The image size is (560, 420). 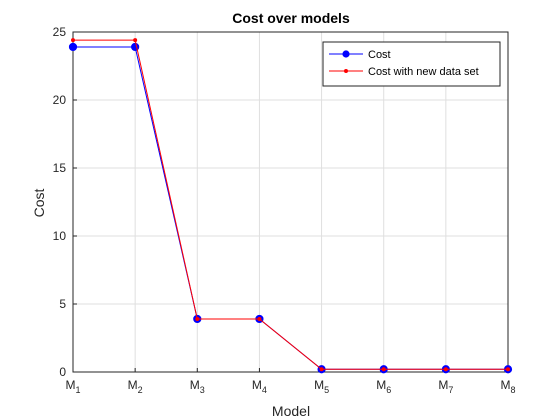 I want to click on legend-box, so click(x=411, y=64).